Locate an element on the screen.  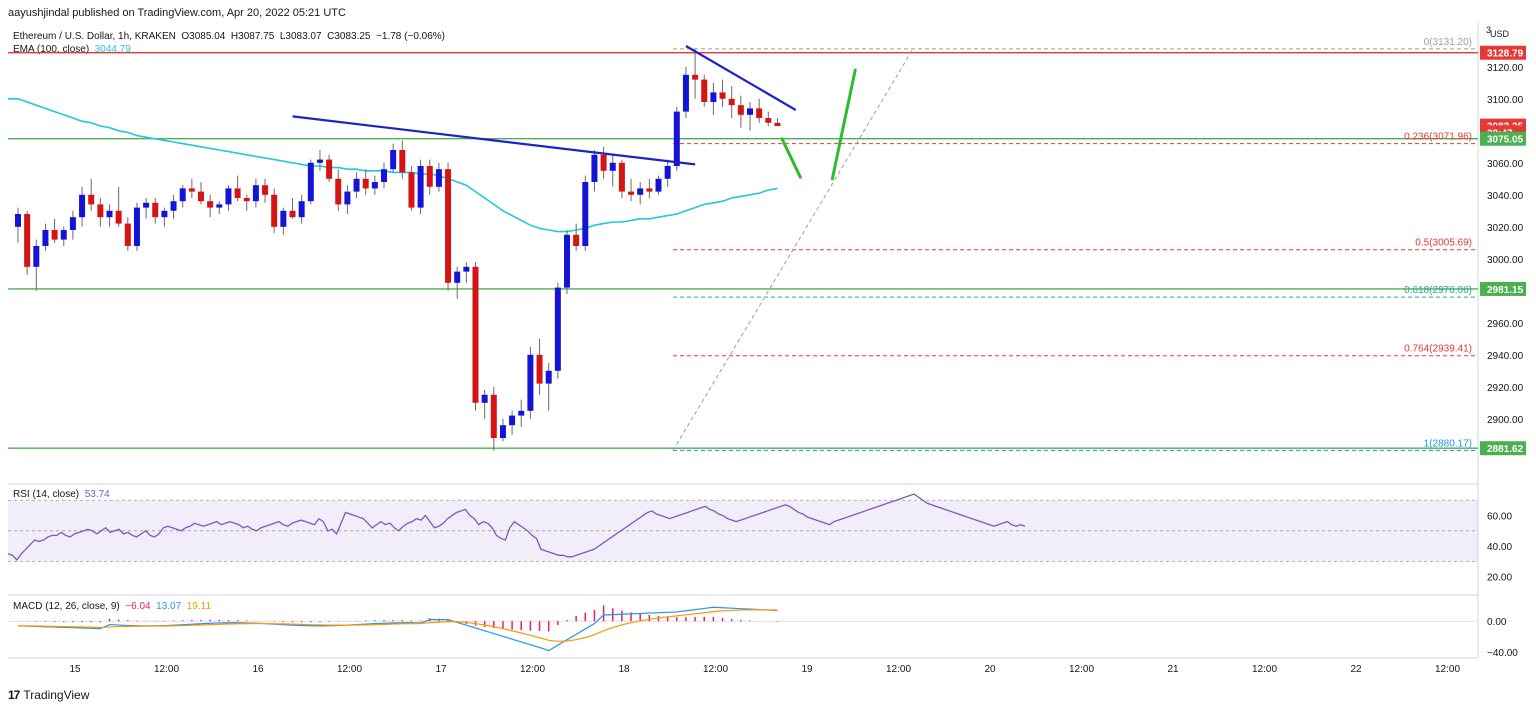
fib-level-label: 0.5(3005.69) is located at coordinates (1443, 243).